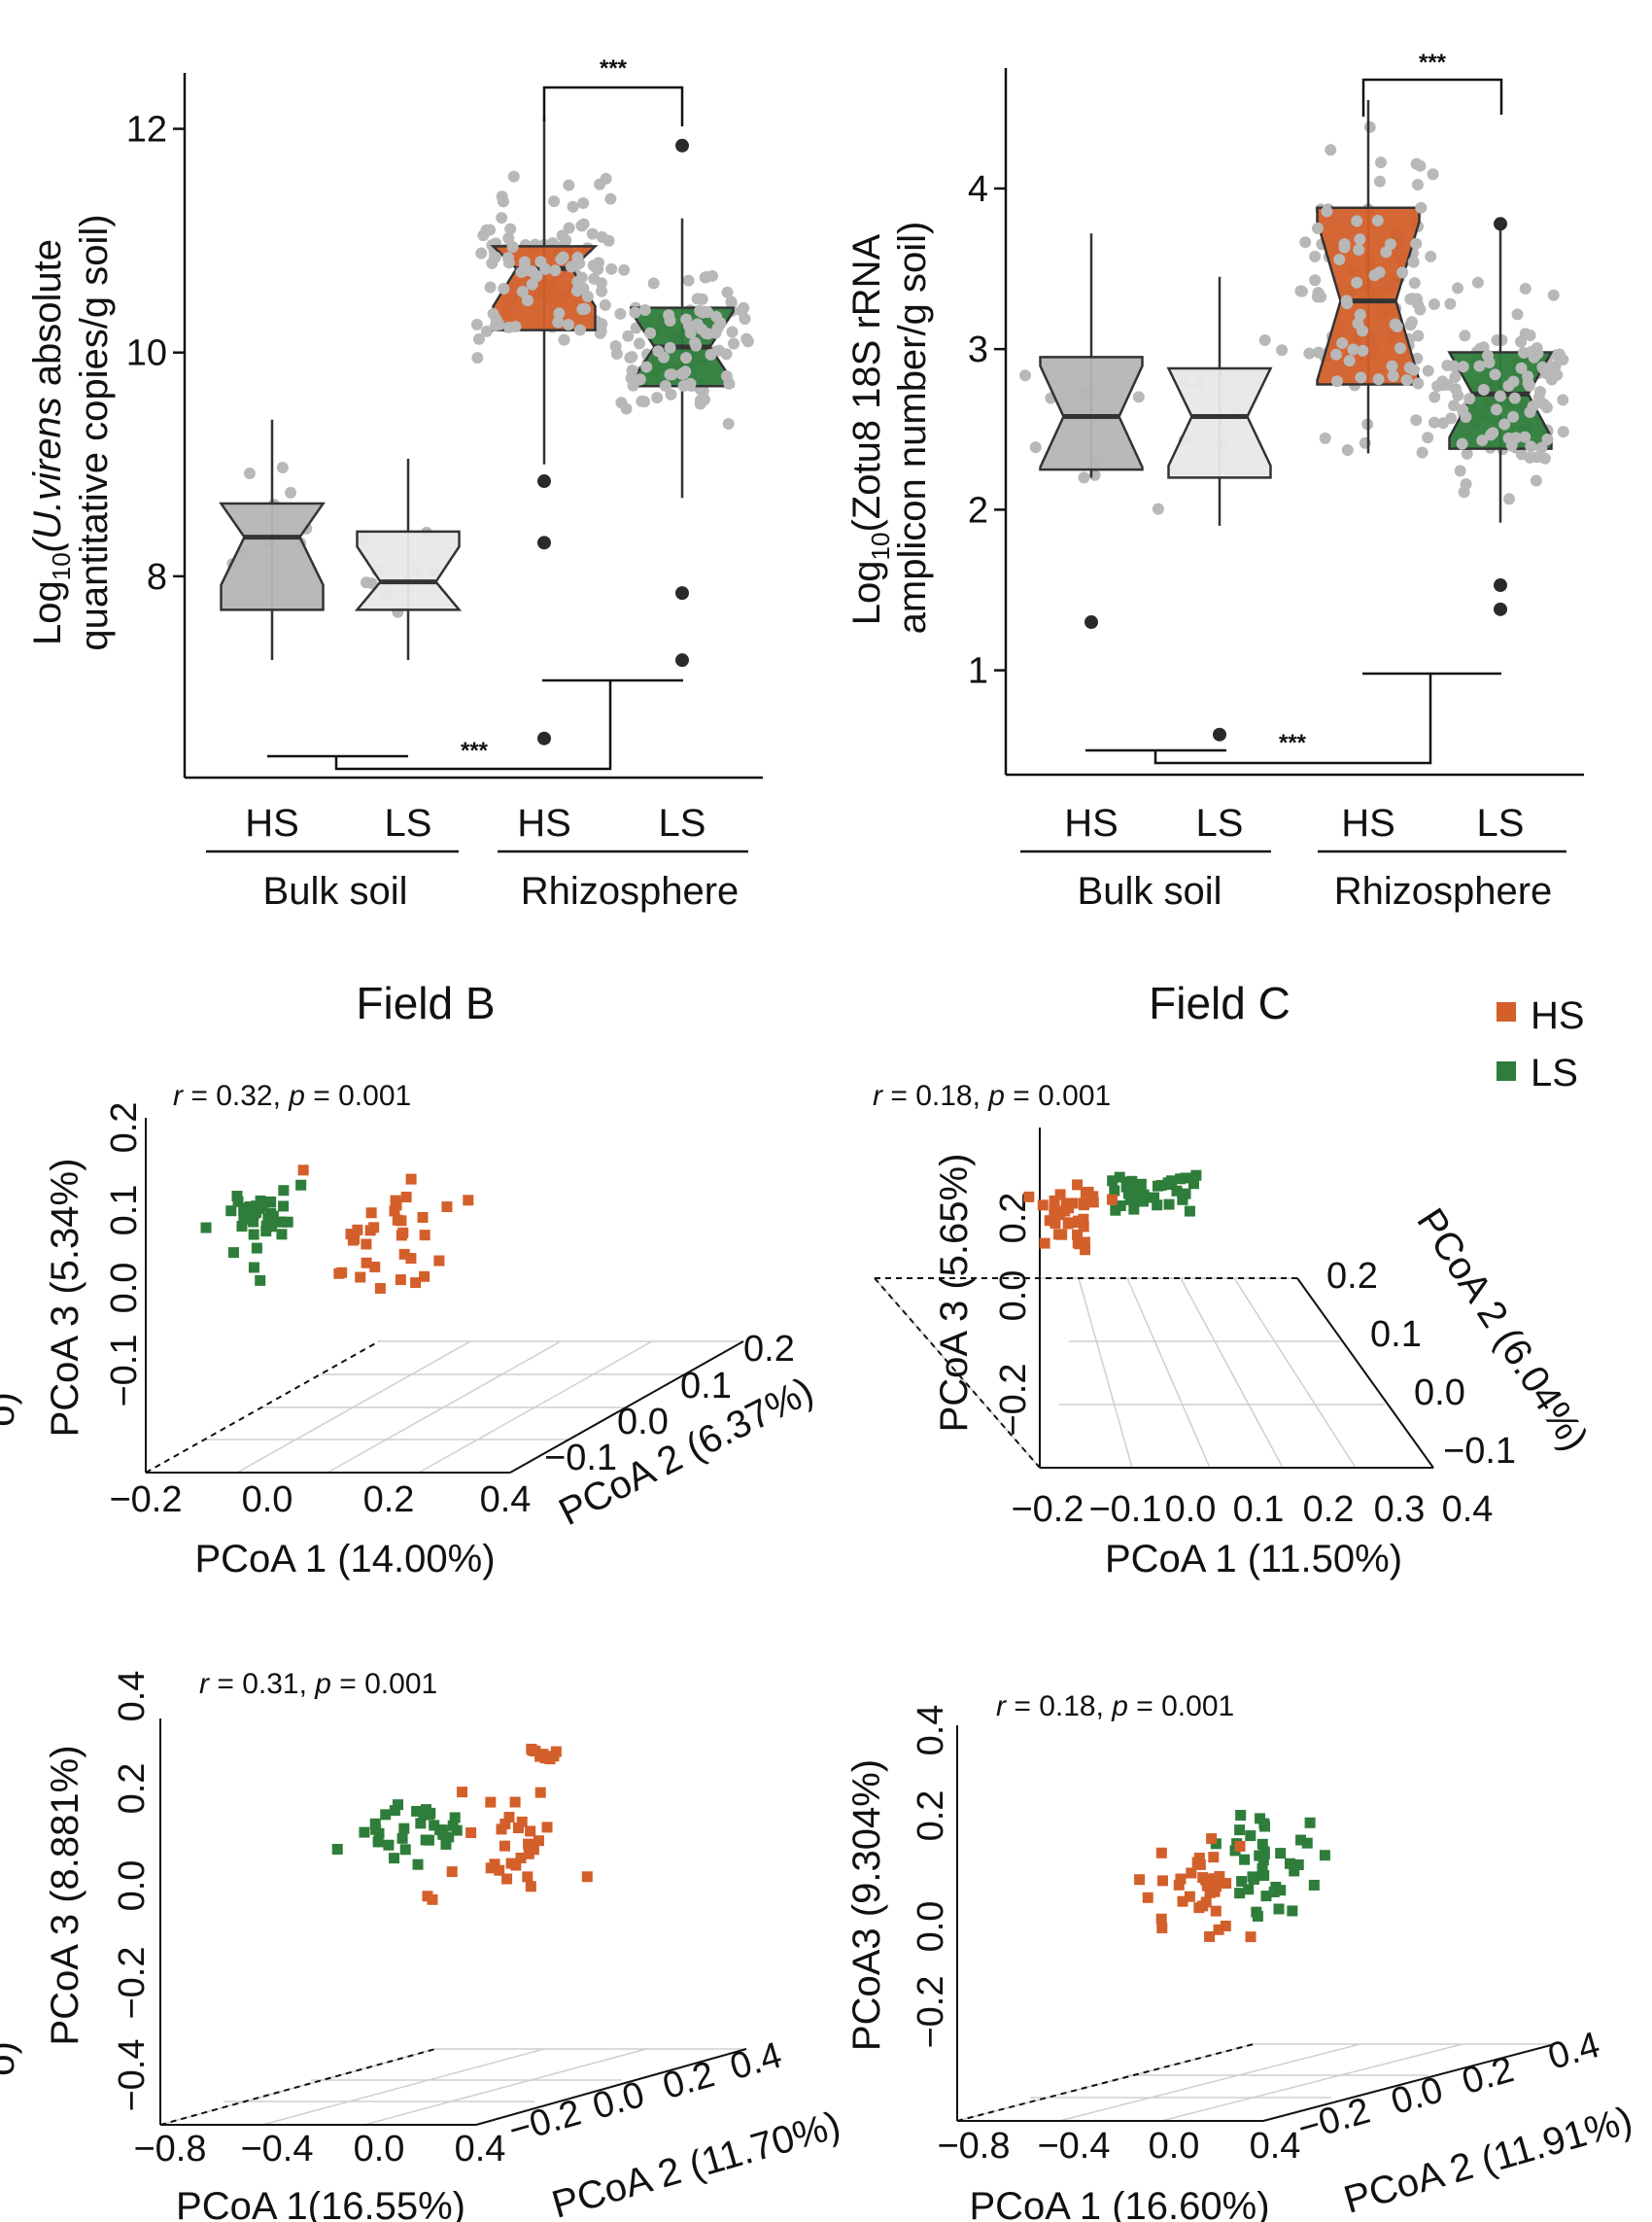 The width and height of the screenshot is (1652, 2222). Describe the element at coordinates (931, 2012) in the screenshot. I see `z-tick-label: −0.2` at that location.